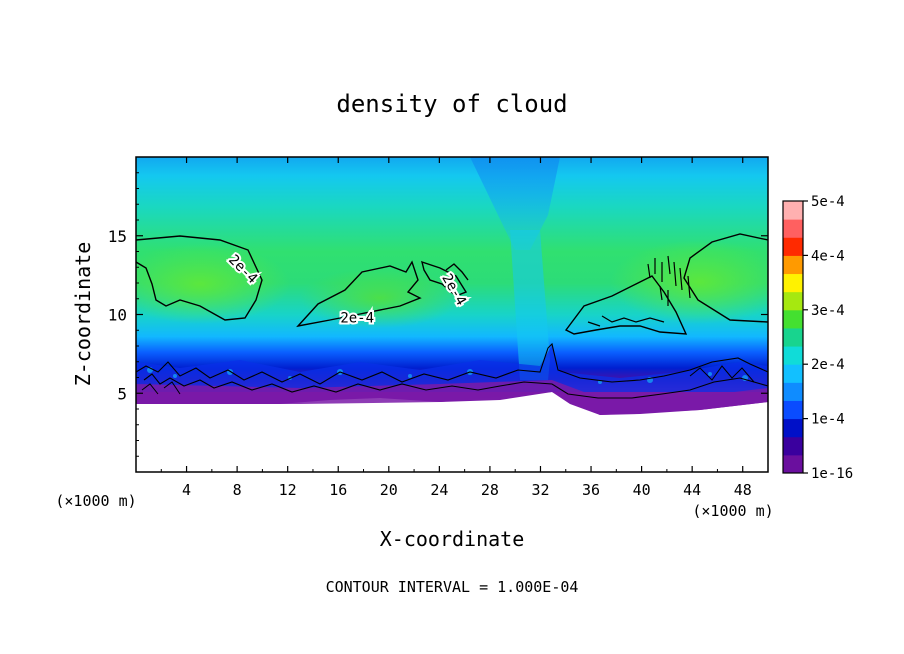  What do you see at coordinates (452, 539) in the screenshot?
I see `x-axis-label: X-coordinate` at bounding box center [452, 539].